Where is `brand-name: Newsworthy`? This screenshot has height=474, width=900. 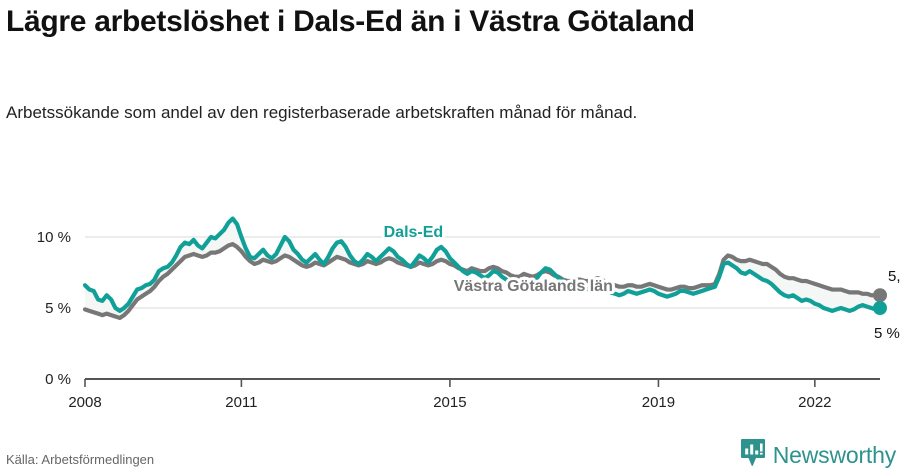 brand-name: Newsworthy is located at coordinates (834, 455).